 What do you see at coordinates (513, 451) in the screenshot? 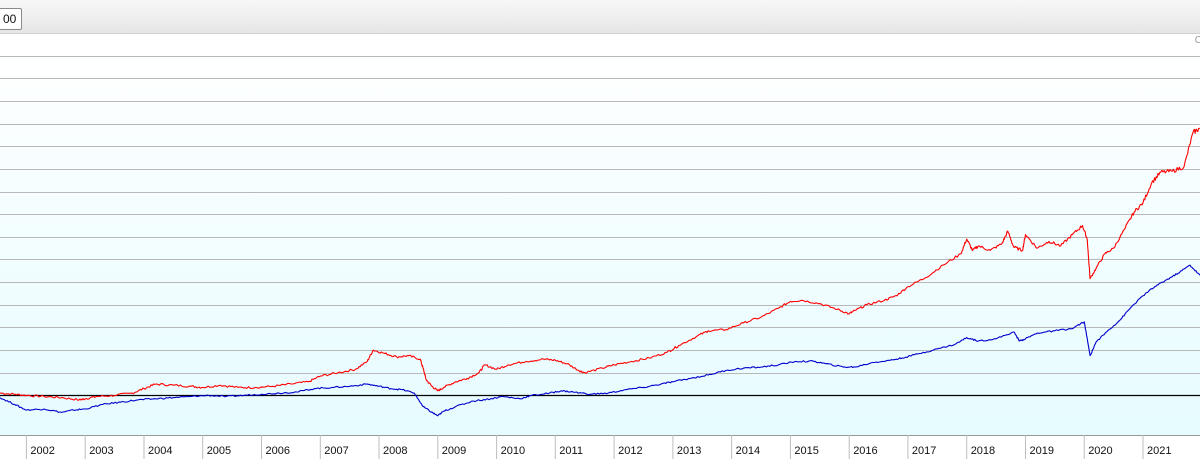
I see `x-tick-label: 2010` at bounding box center [513, 451].